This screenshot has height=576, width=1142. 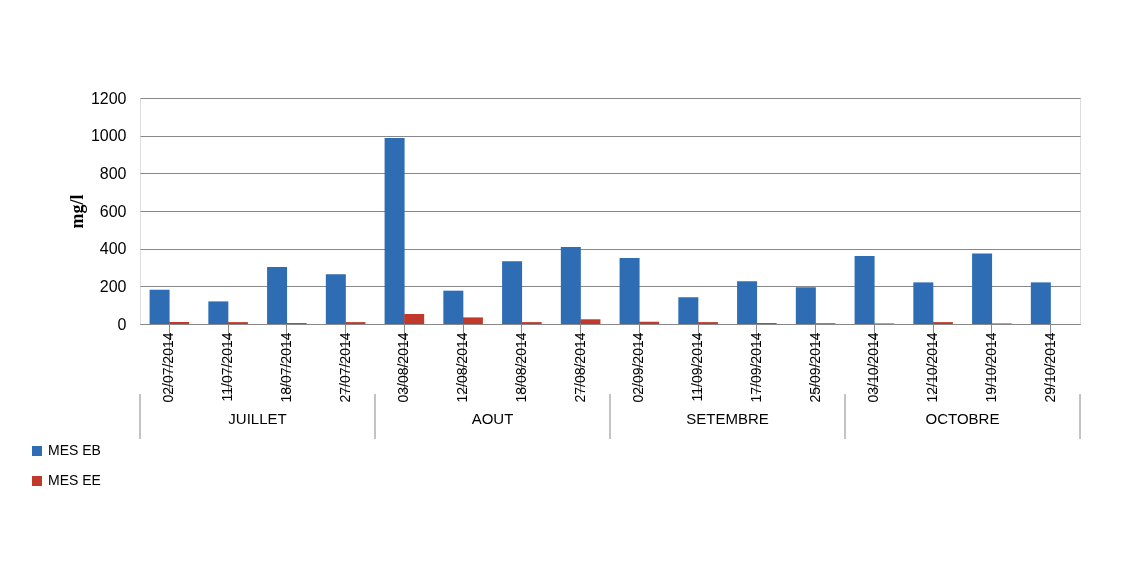 I want to click on x-tick-label: 25/09/2014, so click(x=814, y=367).